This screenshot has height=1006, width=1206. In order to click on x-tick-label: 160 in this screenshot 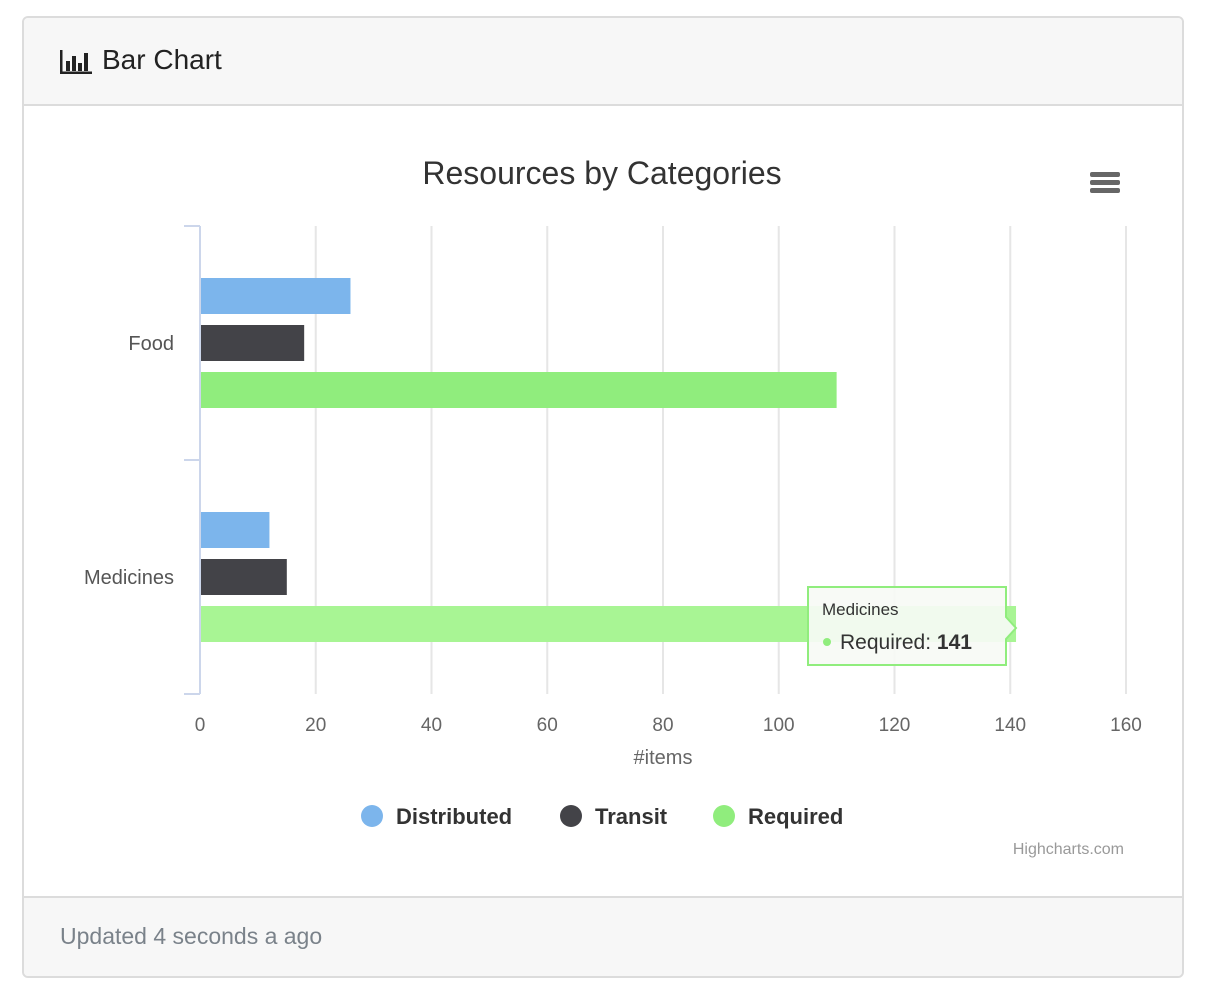, I will do `click(1126, 725)`.